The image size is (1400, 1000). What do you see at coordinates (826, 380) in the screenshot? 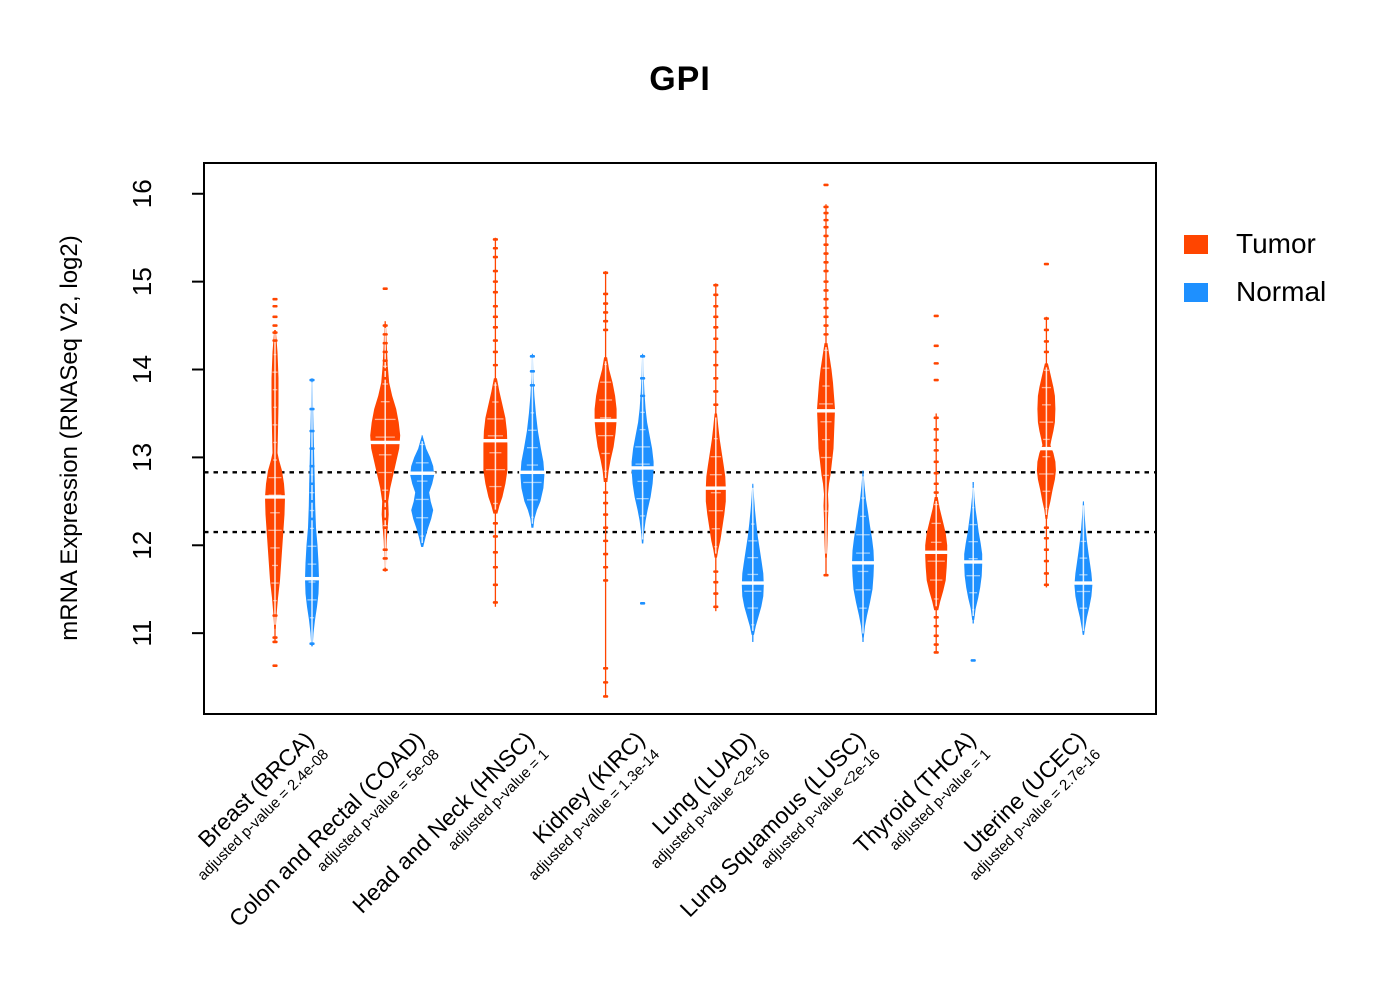
I see `violin-lusc-tumor` at bounding box center [826, 380].